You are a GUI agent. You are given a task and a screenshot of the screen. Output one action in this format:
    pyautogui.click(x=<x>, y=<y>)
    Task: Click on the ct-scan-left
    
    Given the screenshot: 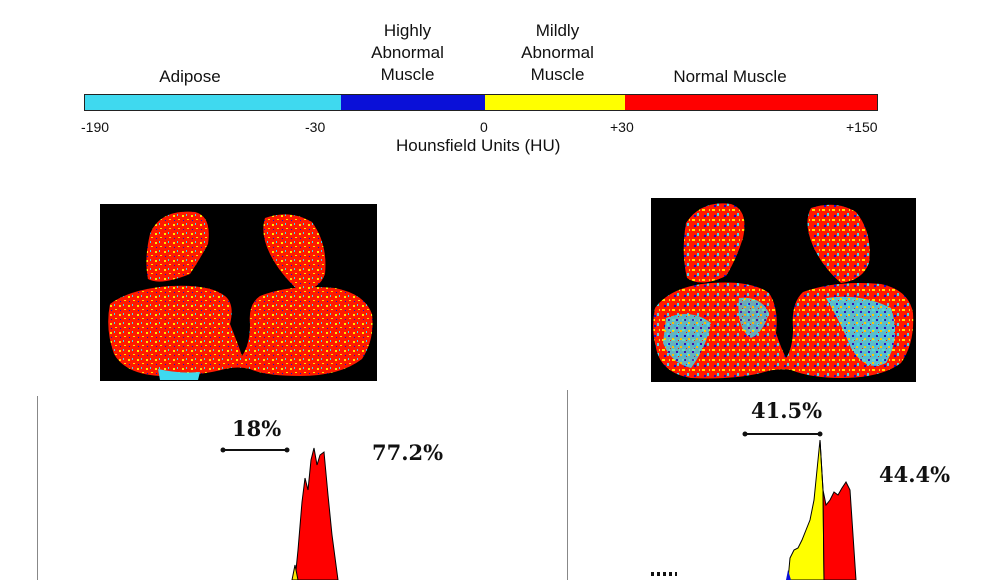 What is the action you would take?
    pyautogui.click(x=238, y=292)
    